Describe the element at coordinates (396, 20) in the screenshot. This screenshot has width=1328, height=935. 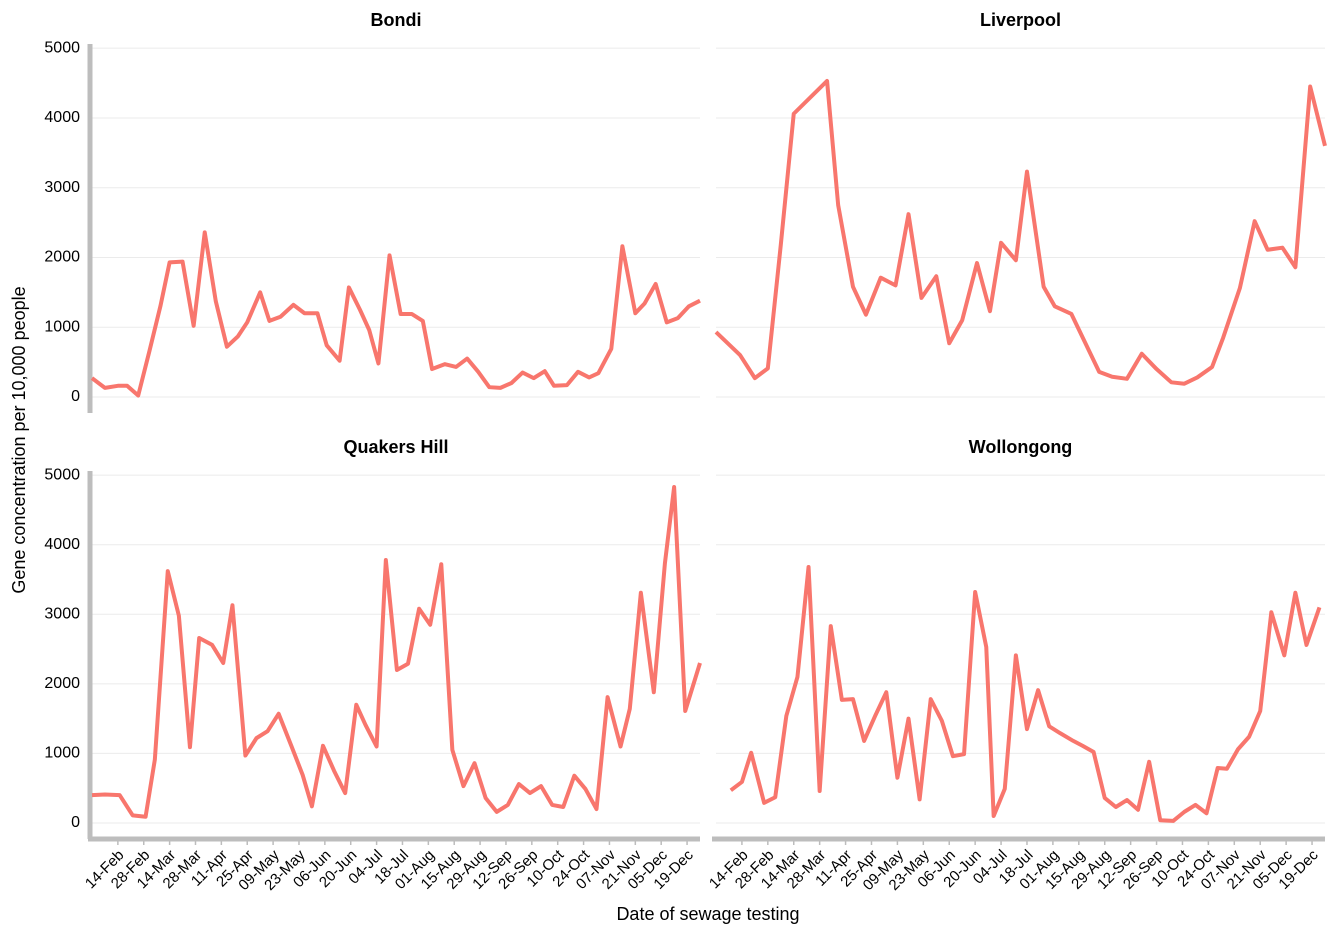
I see `panel-title: Bondi` at that location.